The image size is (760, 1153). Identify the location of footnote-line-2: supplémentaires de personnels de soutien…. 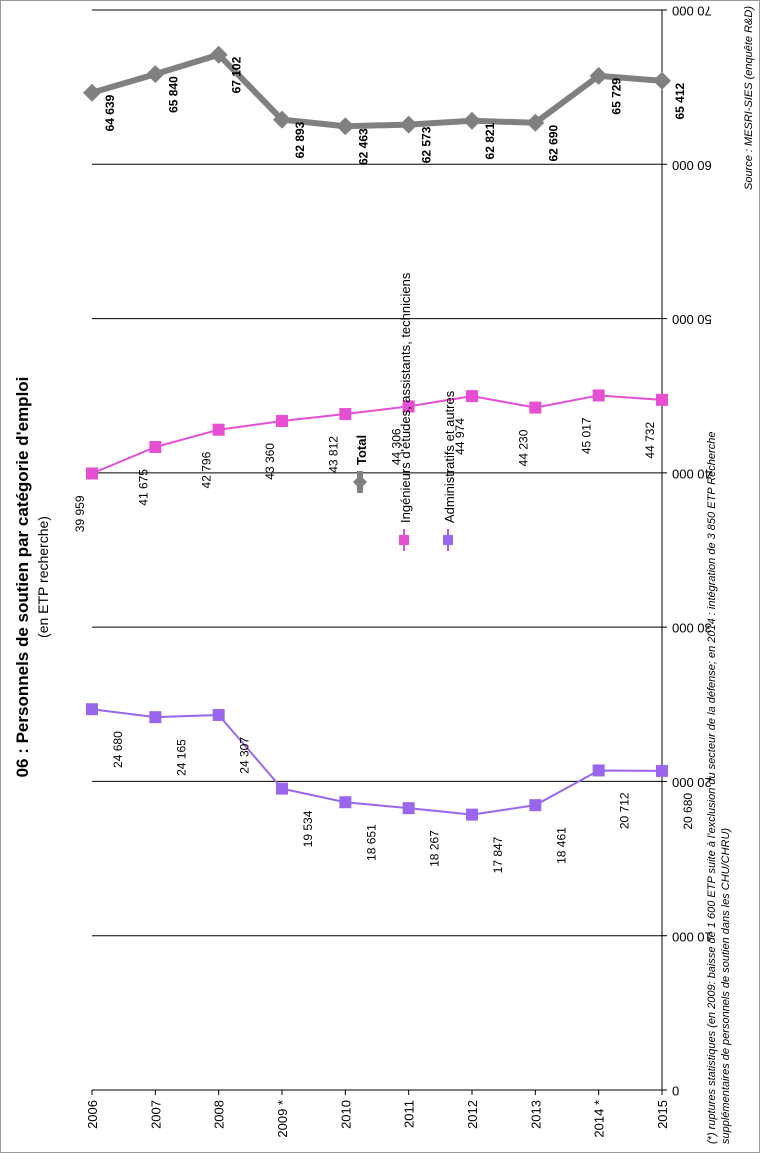
(726, 986).